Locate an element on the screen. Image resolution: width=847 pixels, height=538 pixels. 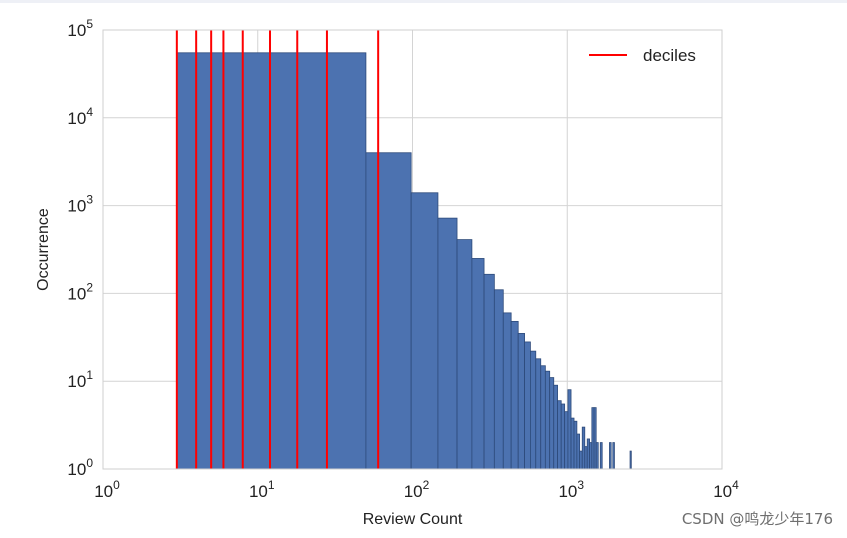
x-axis-label: Review Count is located at coordinates (413, 519).